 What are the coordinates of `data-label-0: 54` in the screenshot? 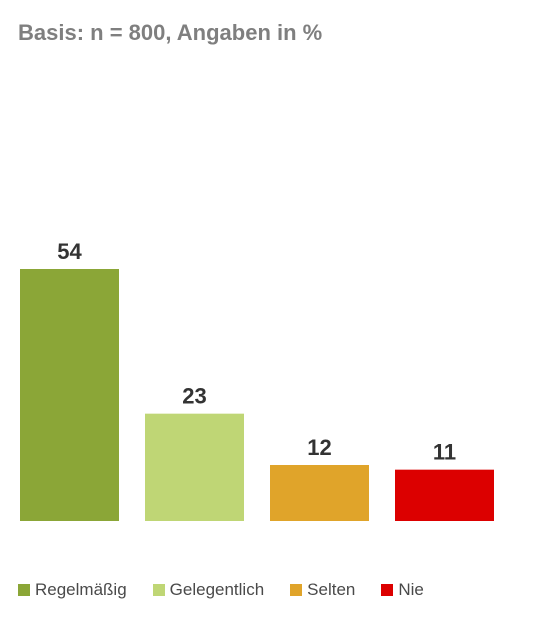 It's located at (69, 251).